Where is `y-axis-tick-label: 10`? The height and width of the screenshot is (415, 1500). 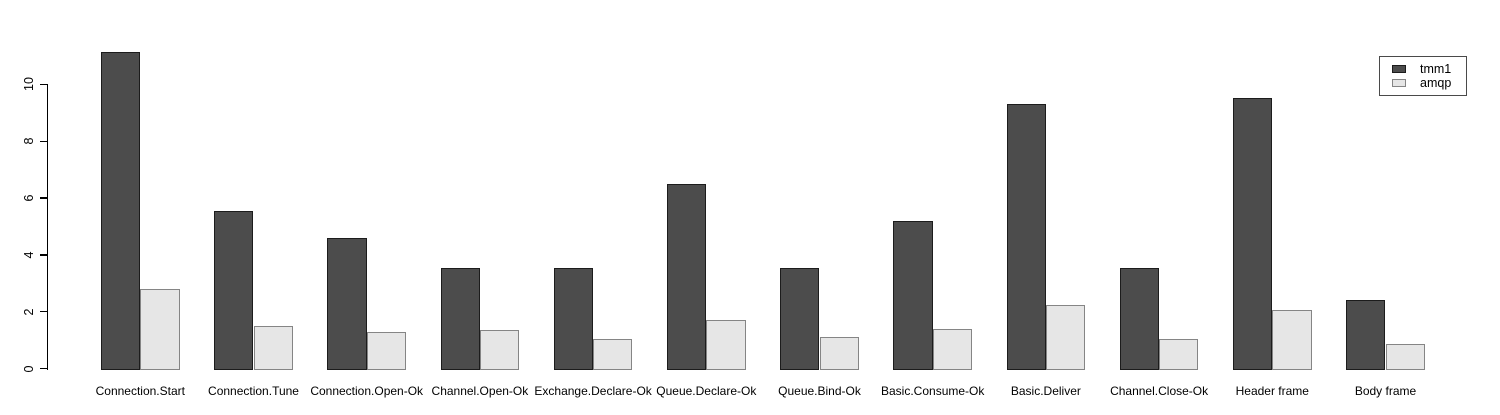
y-axis-tick-label: 10 is located at coordinates (28, 84).